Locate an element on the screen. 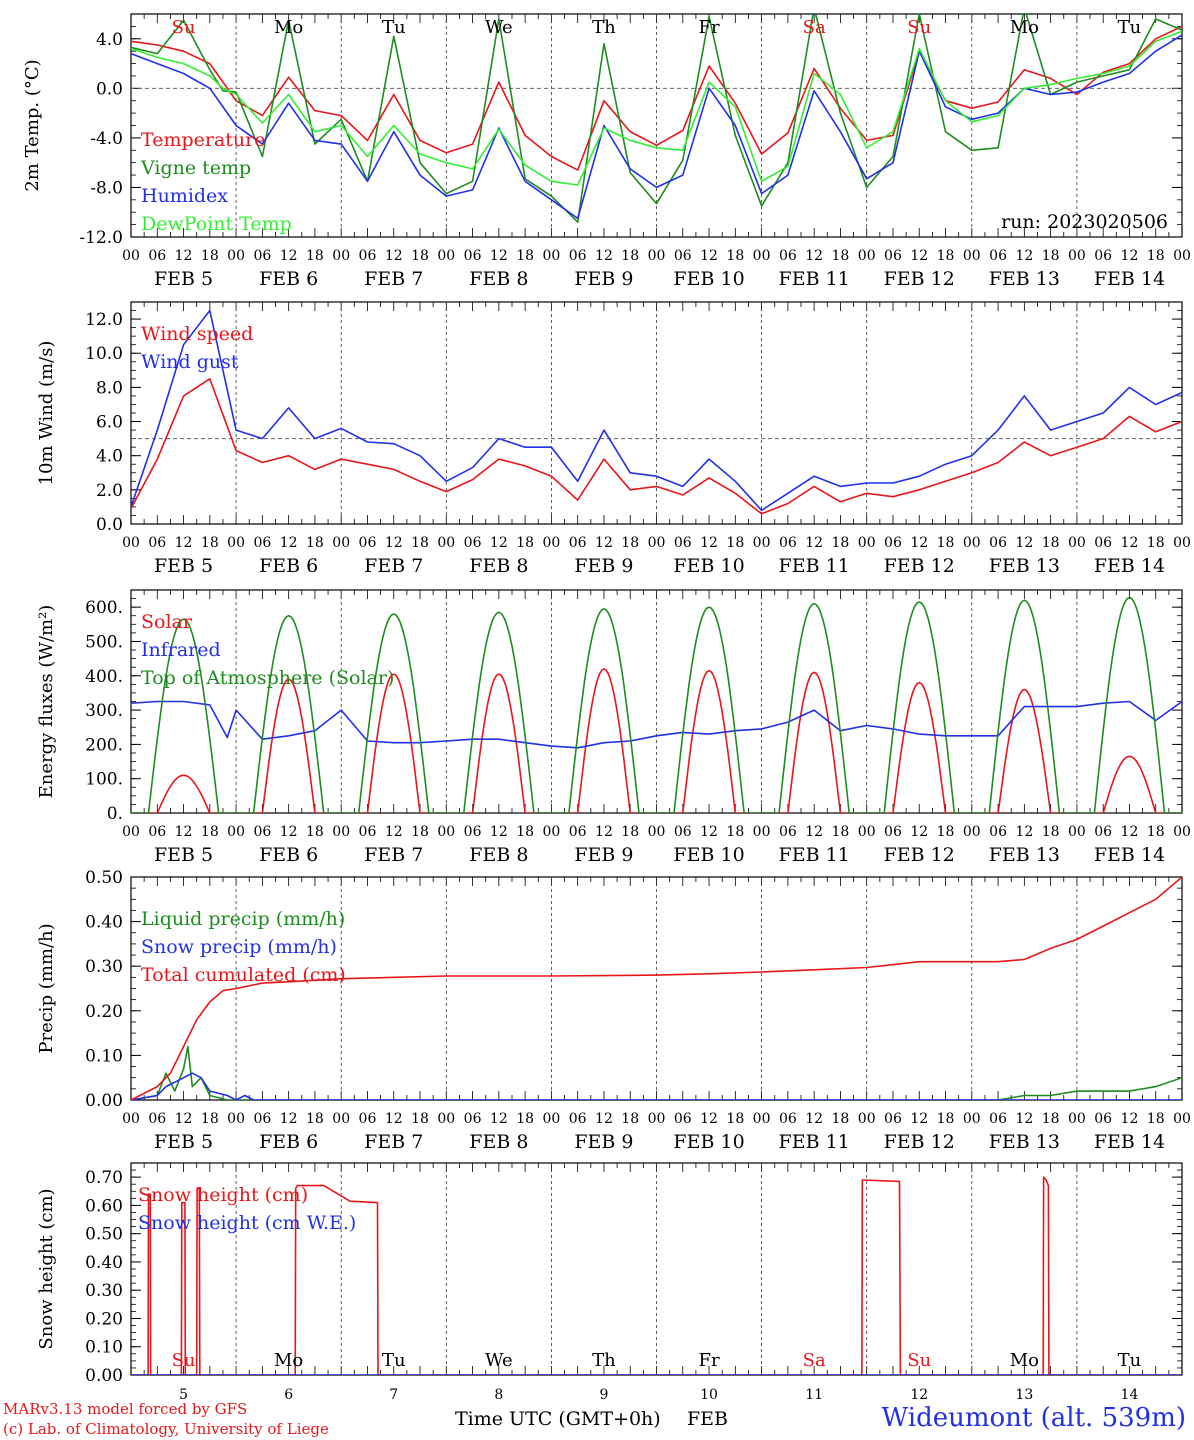 The width and height of the screenshot is (1194, 1440). weekday-label: We is located at coordinates (499, 27).